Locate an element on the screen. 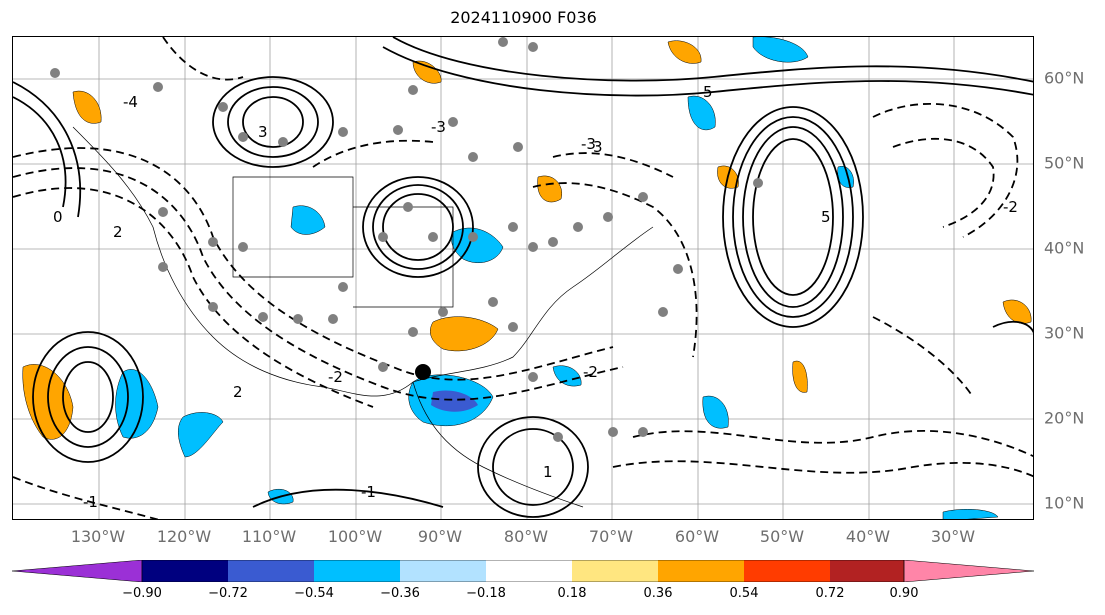 The width and height of the screenshot is (1105, 615). lat-label: 60°N is located at coordinates (1064, 78).